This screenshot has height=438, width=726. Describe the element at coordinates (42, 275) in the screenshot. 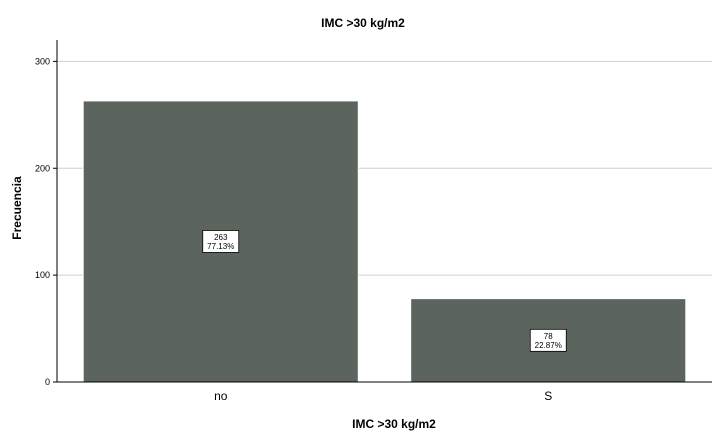

I see `y-tick-label: 100` at that location.